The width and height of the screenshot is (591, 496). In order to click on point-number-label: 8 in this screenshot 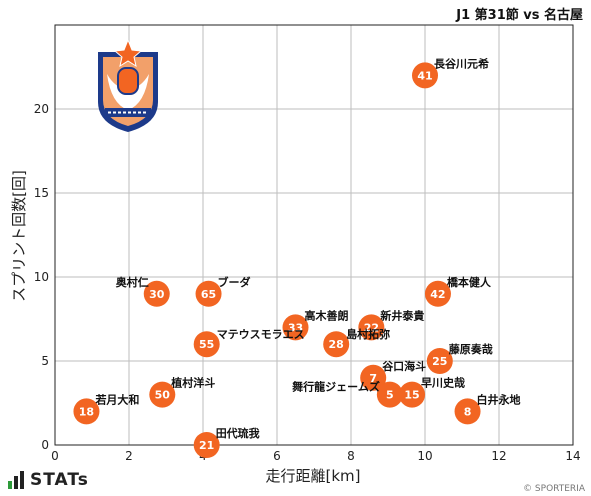, I will do `click(468, 411)`.